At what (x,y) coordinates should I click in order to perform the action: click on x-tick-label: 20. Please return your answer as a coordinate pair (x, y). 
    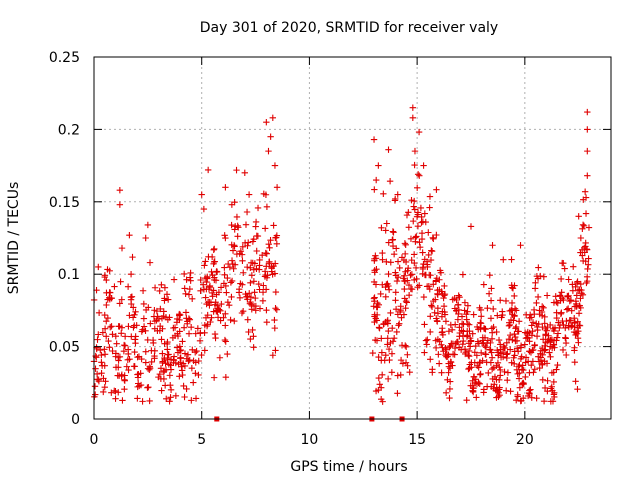
    Looking at the image, I should click on (525, 440).